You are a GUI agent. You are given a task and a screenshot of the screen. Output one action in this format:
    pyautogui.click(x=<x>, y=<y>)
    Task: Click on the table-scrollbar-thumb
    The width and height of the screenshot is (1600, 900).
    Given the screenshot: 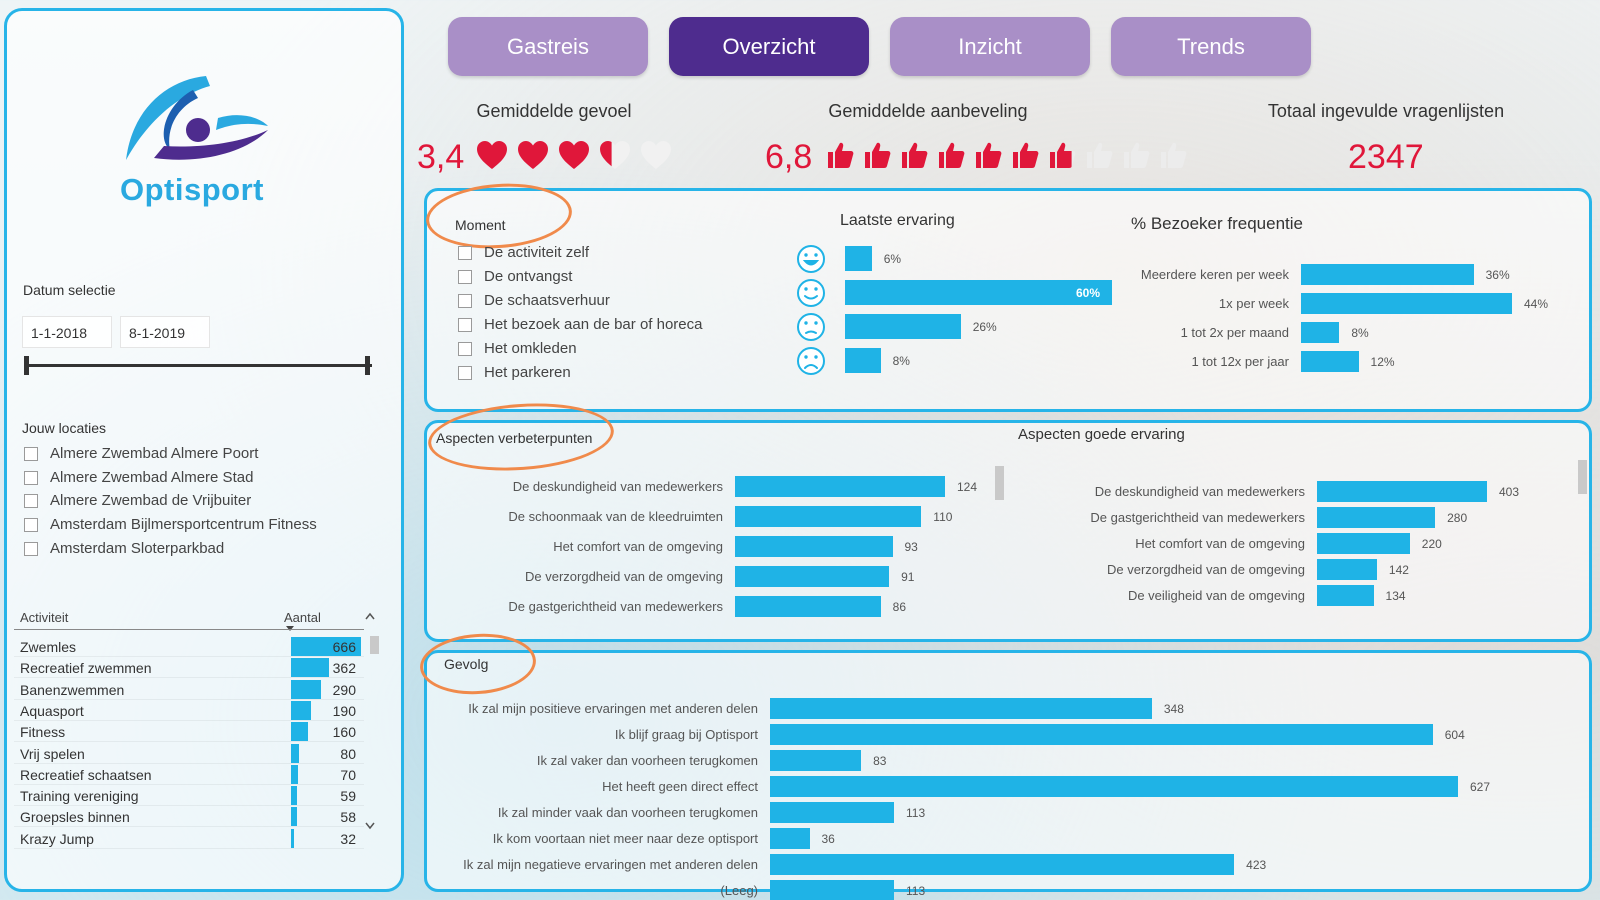 What is the action you would take?
    pyautogui.click(x=374, y=645)
    